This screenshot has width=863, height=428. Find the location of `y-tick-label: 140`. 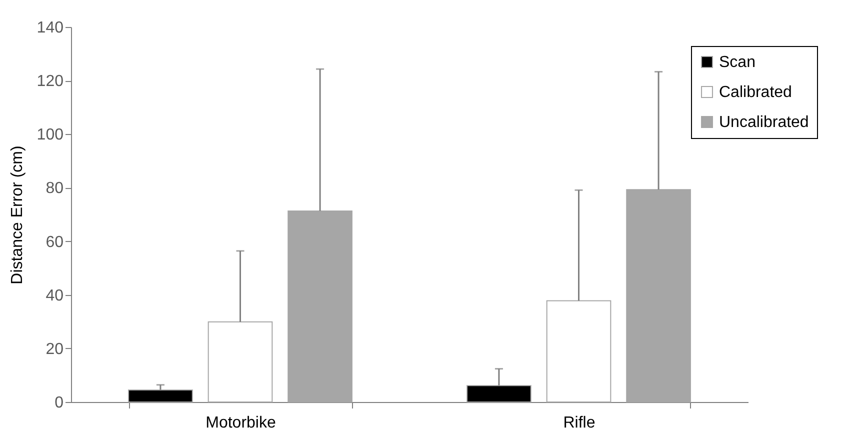

y-tick-label: 140 is located at coordinates (50, 28).